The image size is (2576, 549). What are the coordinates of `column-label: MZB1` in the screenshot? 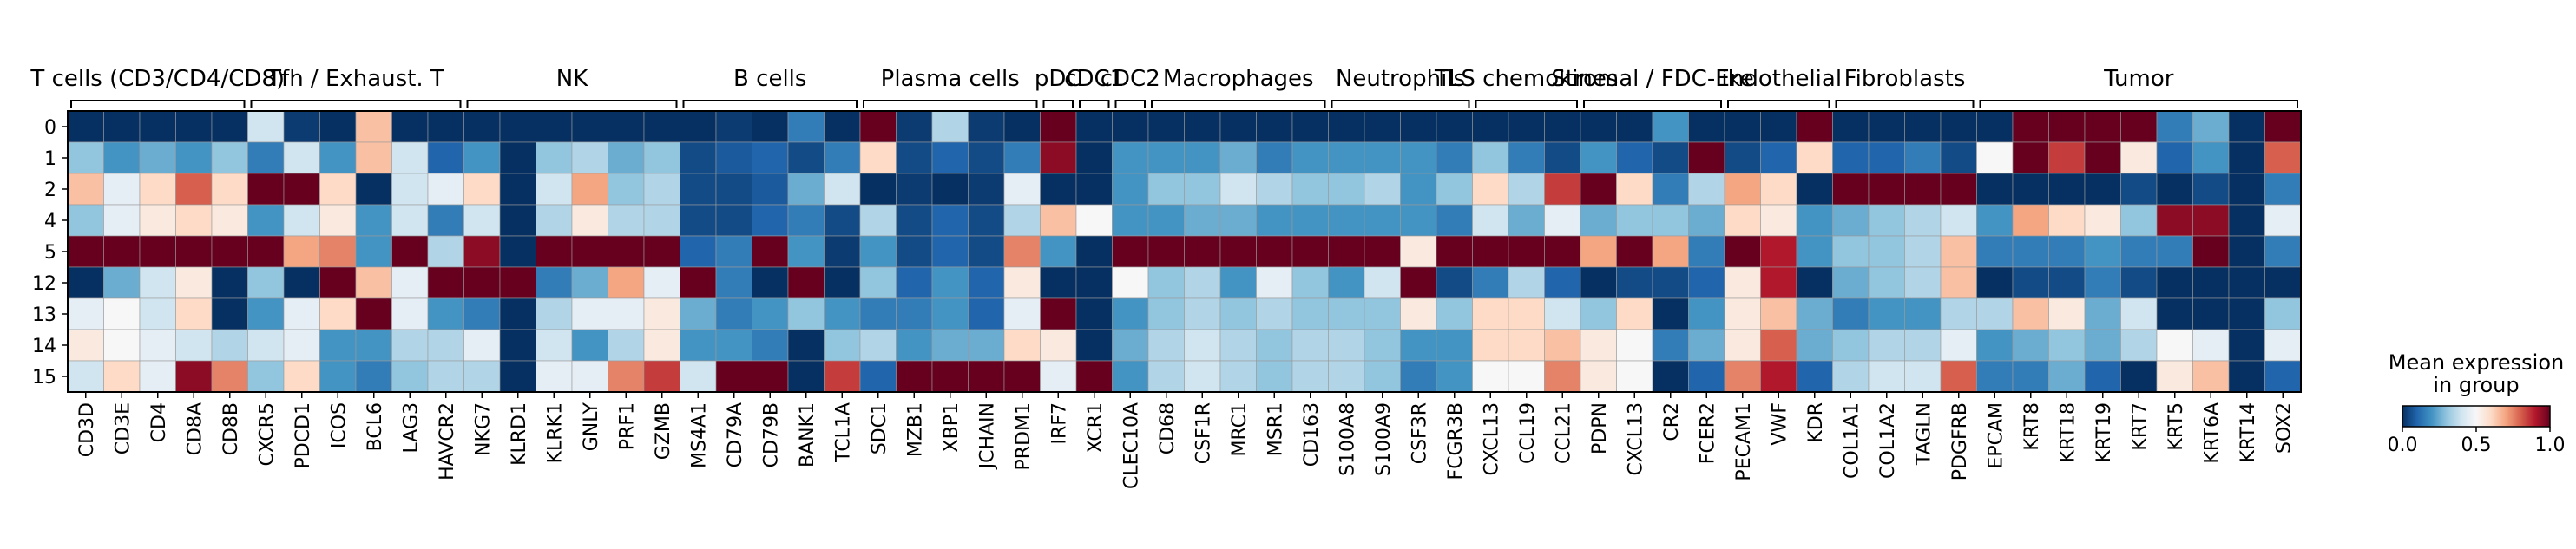 It's located at (915, 429).